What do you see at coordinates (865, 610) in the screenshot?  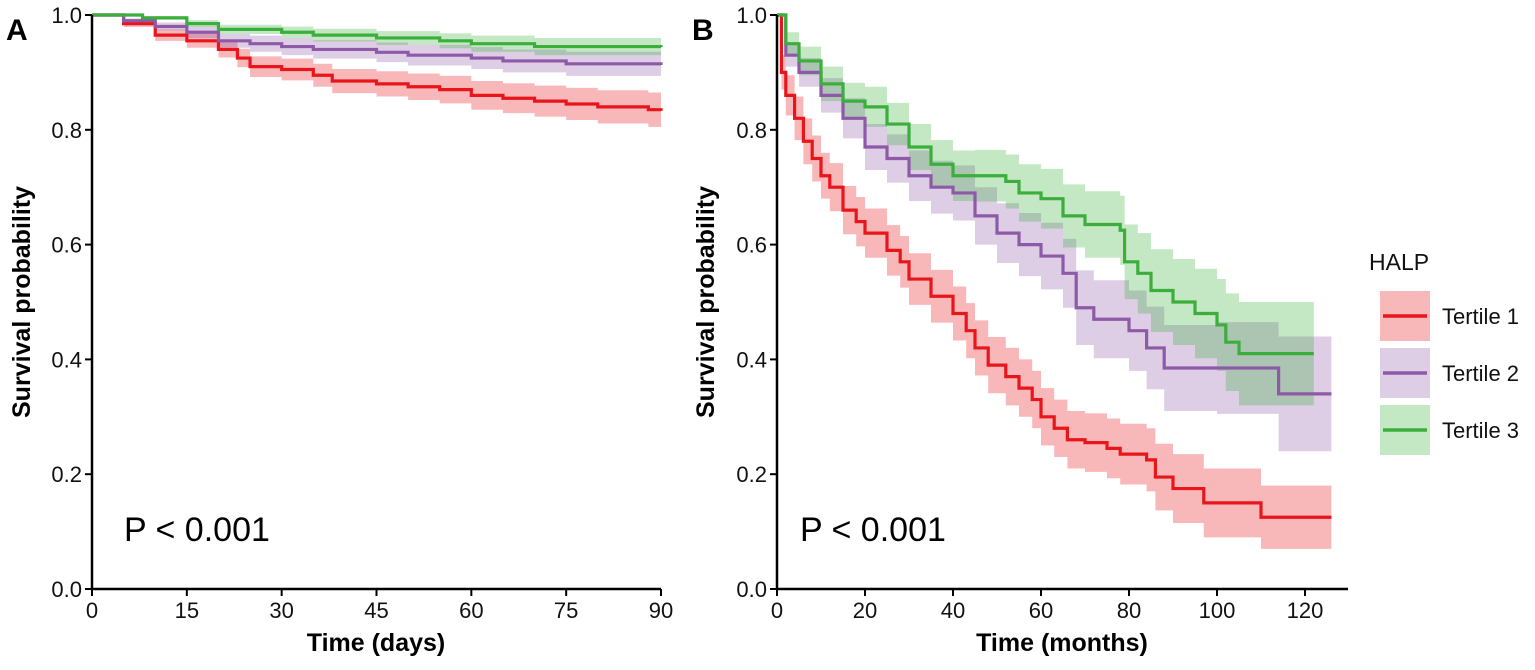 I see `x-tick-label: 20` at bounding box center [865, 610].